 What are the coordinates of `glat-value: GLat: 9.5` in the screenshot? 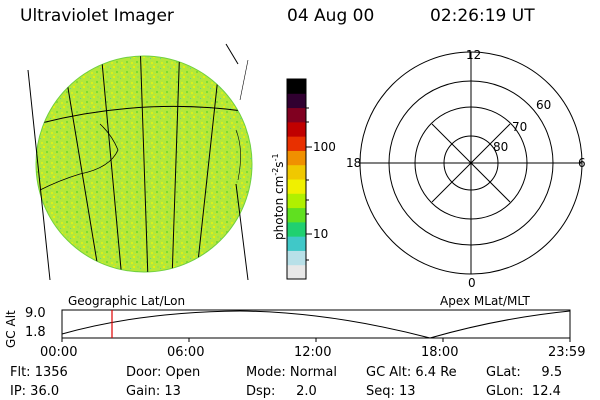 It's located at (524, 372).